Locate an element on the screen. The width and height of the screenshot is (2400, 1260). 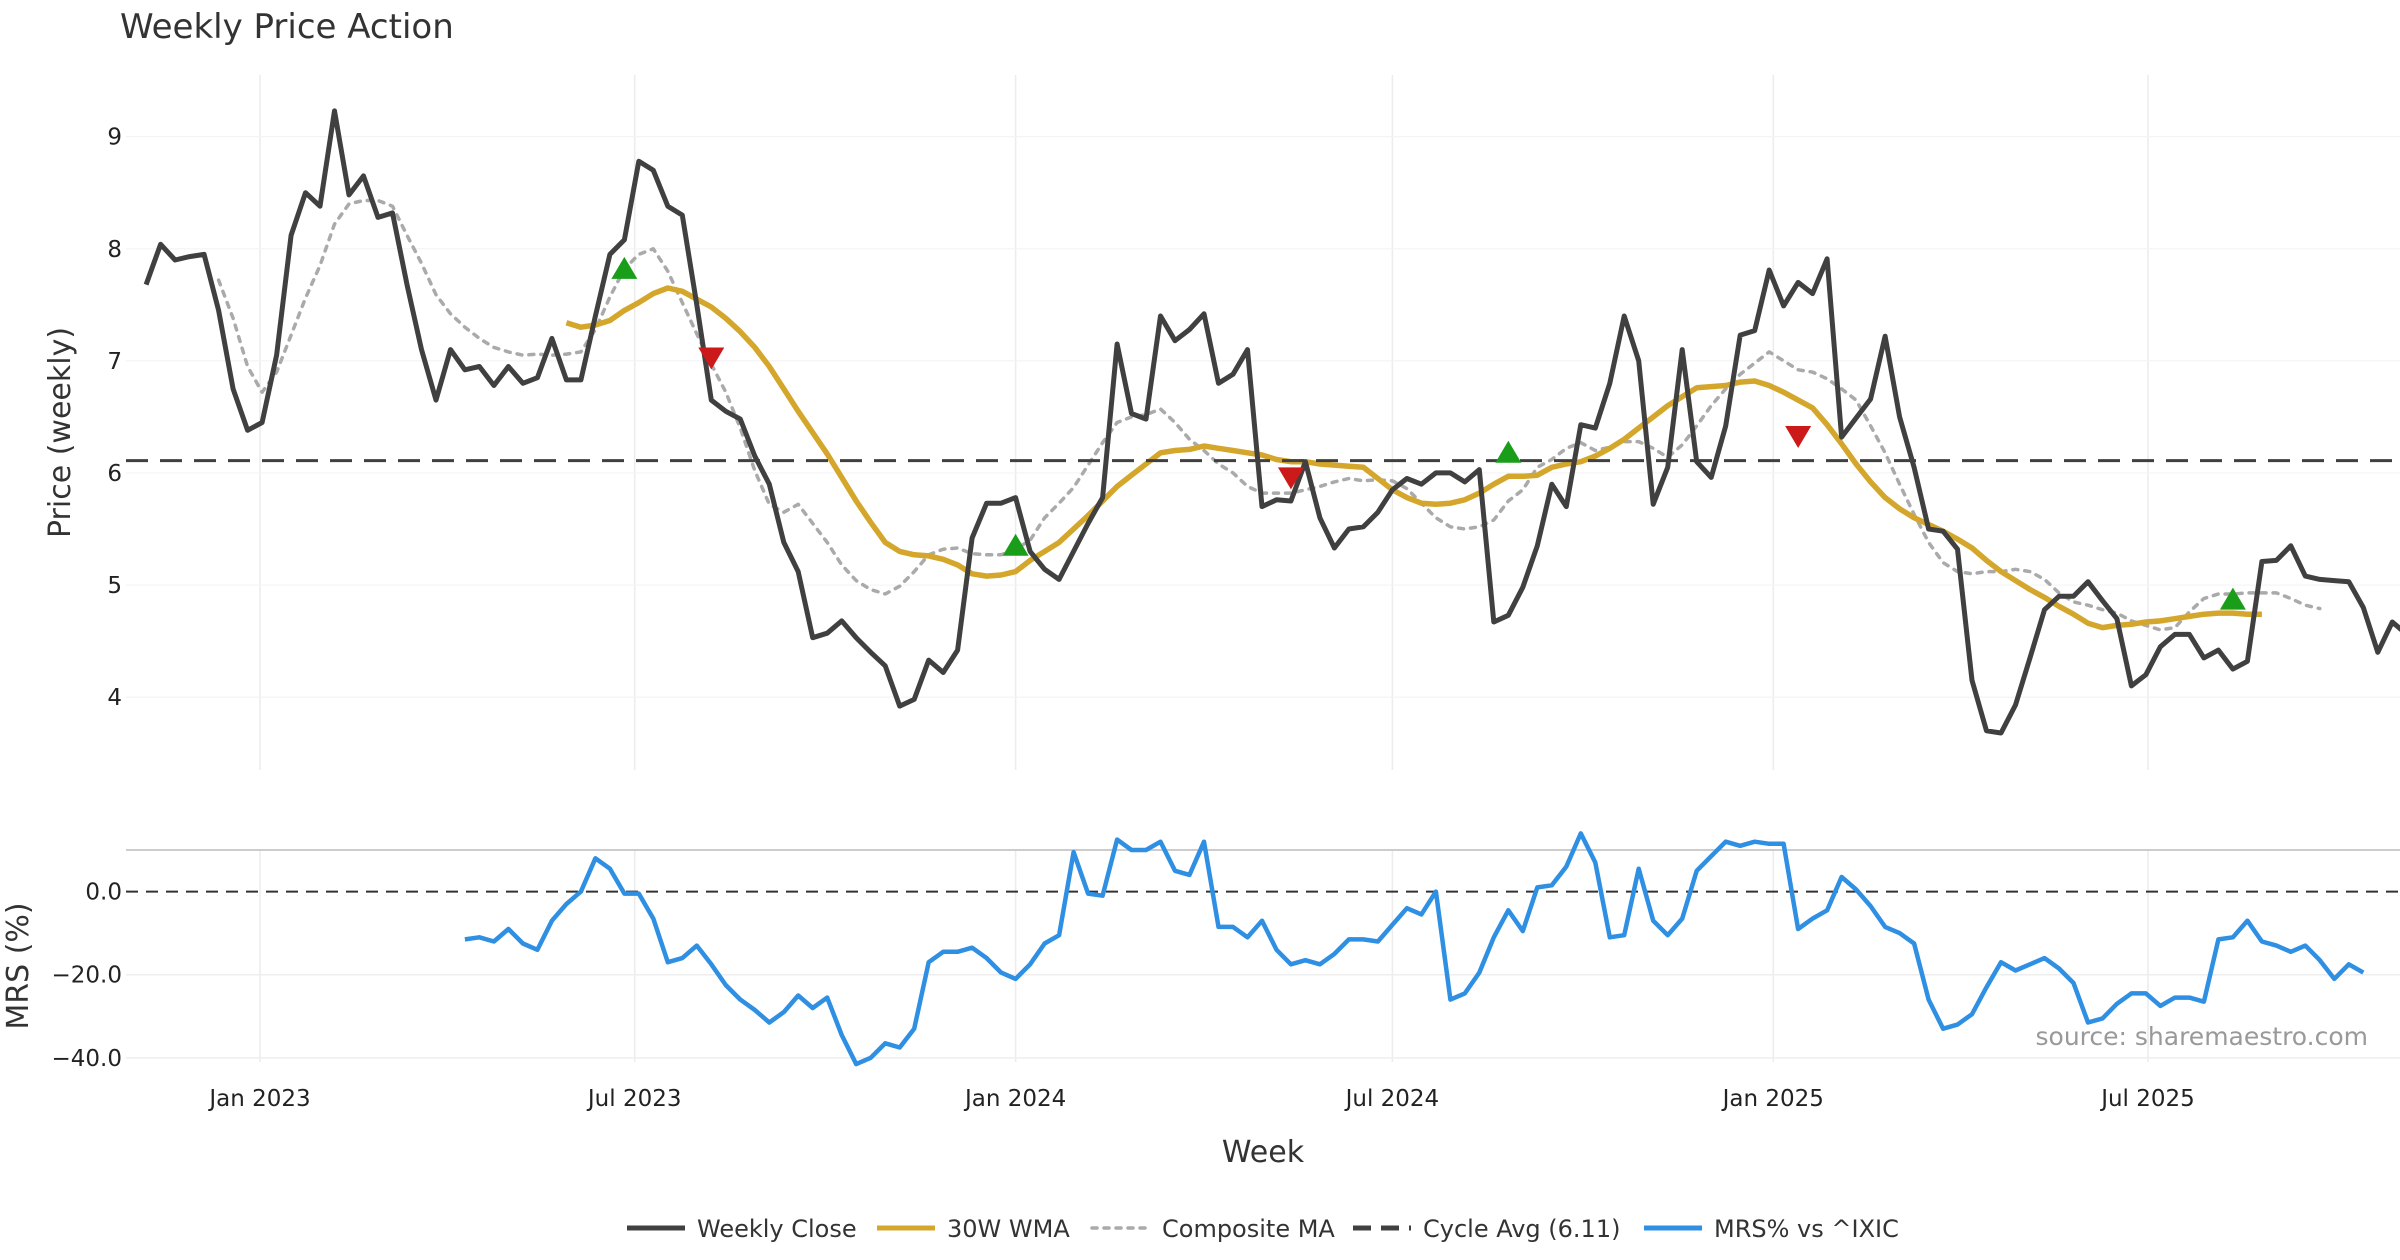
chart-title: Weekly Price Action is located at coordinates (287, 27).